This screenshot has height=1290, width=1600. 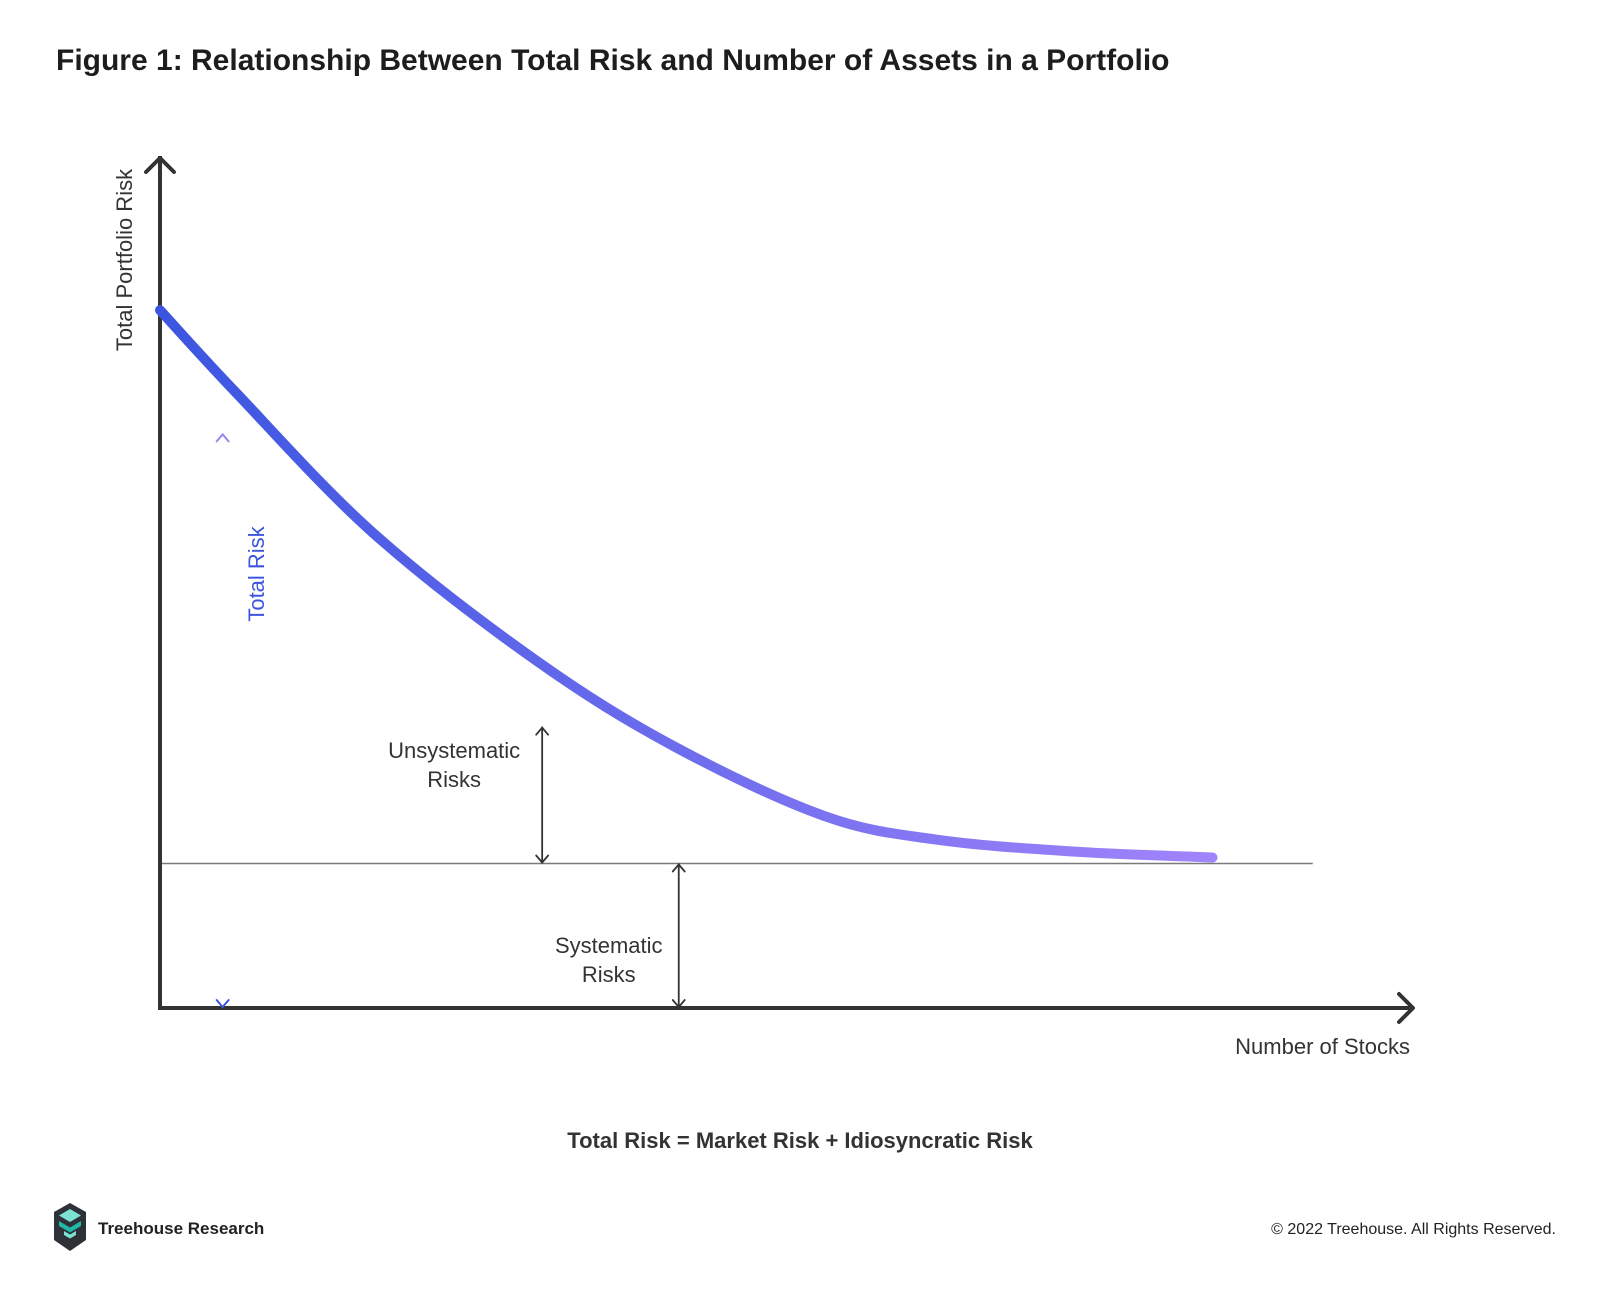 What do you see at coordinates (609, 945) in the screenshot?
I see `systematic-risk-label-line-1: Systematic` at bounding box center [609, 945].